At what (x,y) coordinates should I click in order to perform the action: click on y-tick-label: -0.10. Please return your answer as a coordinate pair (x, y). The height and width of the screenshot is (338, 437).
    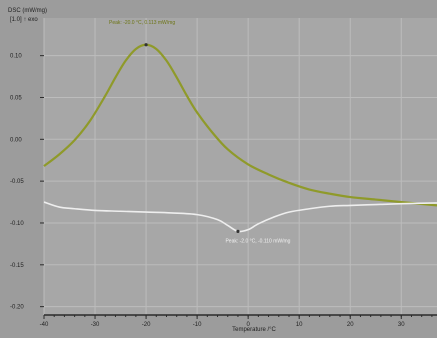
    Looking at the image, I should click on (17, 224).